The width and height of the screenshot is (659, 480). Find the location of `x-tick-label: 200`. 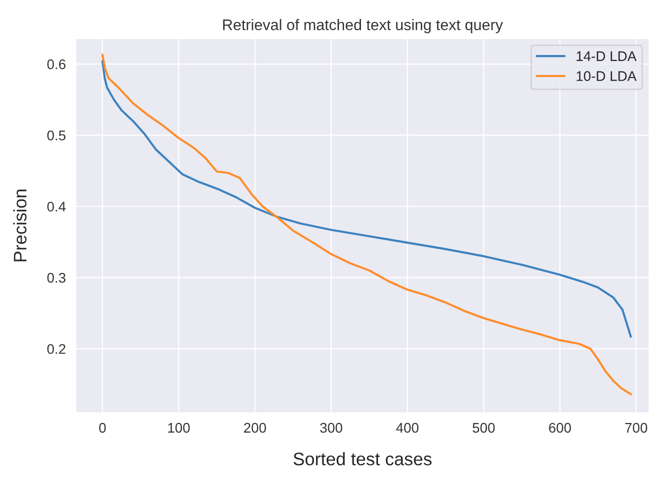

x-tick-label: 200 is located at coordinates (255, 427).